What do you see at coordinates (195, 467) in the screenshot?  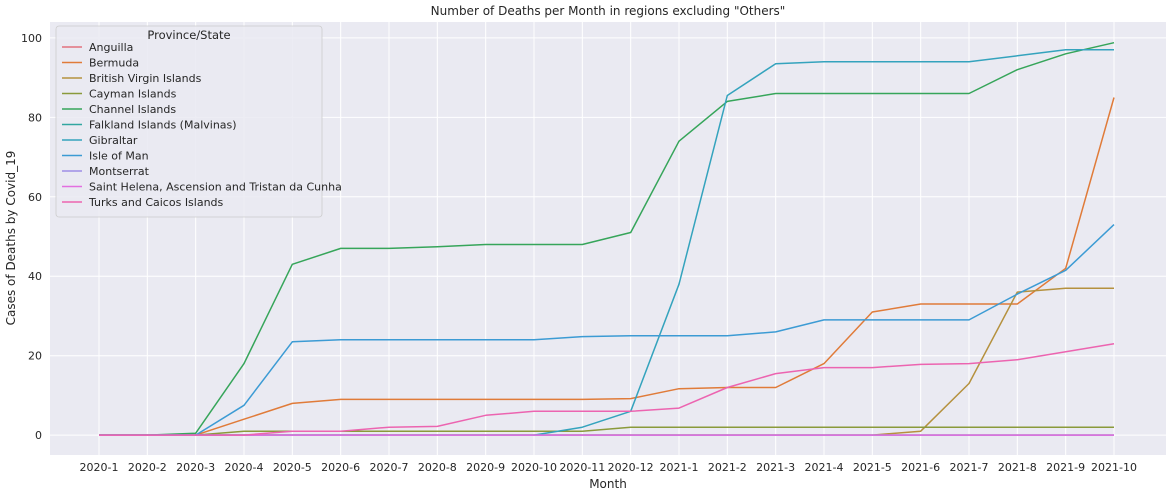 I see `x-tick-label: 2020-3` at bounding box center [195, 467].